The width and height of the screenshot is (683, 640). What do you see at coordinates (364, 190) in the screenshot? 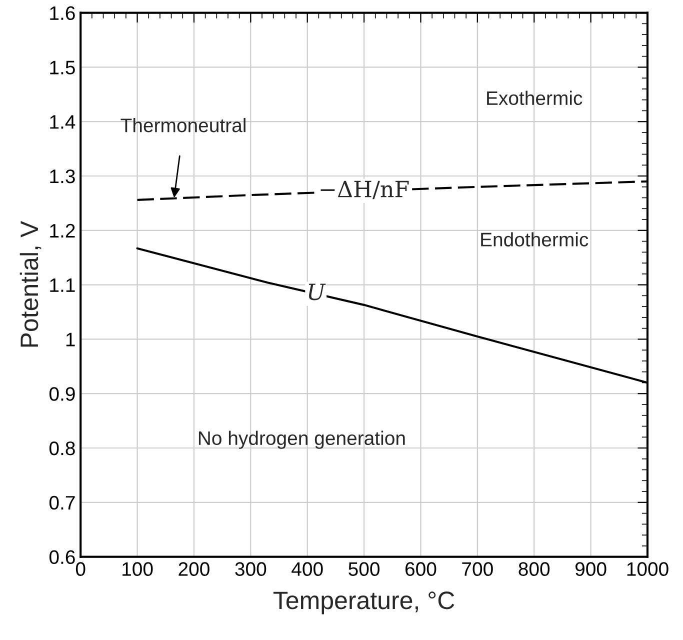
I see `series-label: −ΔH/nF` at bounding box center [364, 190].